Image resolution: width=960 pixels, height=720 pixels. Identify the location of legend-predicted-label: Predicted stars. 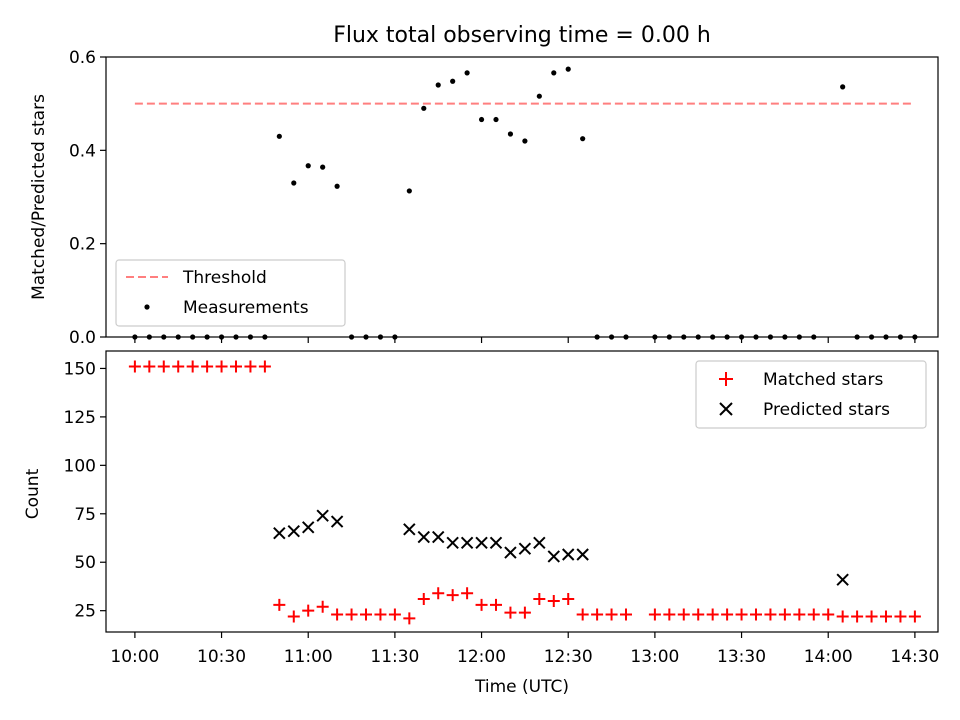
(826, 410).